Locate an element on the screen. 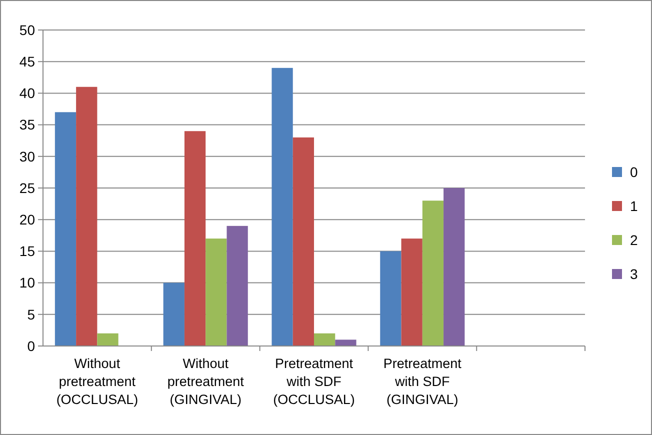 Image resolution: width=652 pixels, height=435 pixels. legend-label: 1 is located at coordinates (634, 206).